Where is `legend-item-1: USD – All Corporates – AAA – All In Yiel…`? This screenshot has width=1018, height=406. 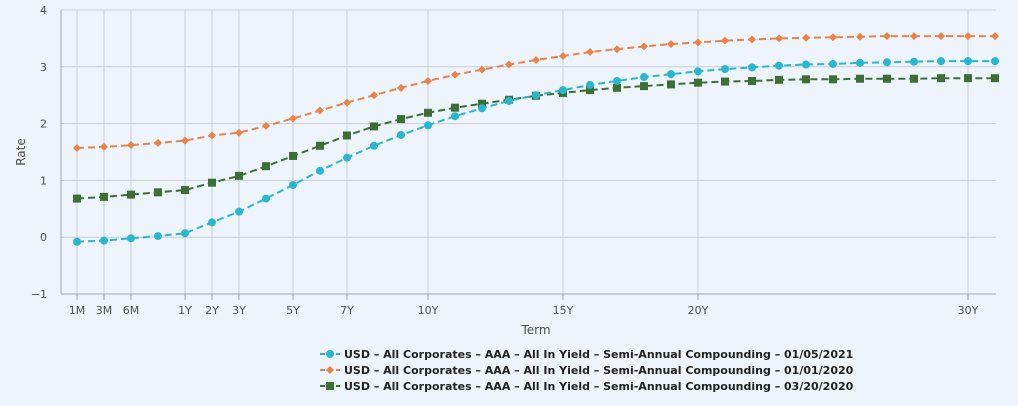
legend-item-1: USD – All Corporates – AAA – All In Yiel… is located at coordinates (586, 354).